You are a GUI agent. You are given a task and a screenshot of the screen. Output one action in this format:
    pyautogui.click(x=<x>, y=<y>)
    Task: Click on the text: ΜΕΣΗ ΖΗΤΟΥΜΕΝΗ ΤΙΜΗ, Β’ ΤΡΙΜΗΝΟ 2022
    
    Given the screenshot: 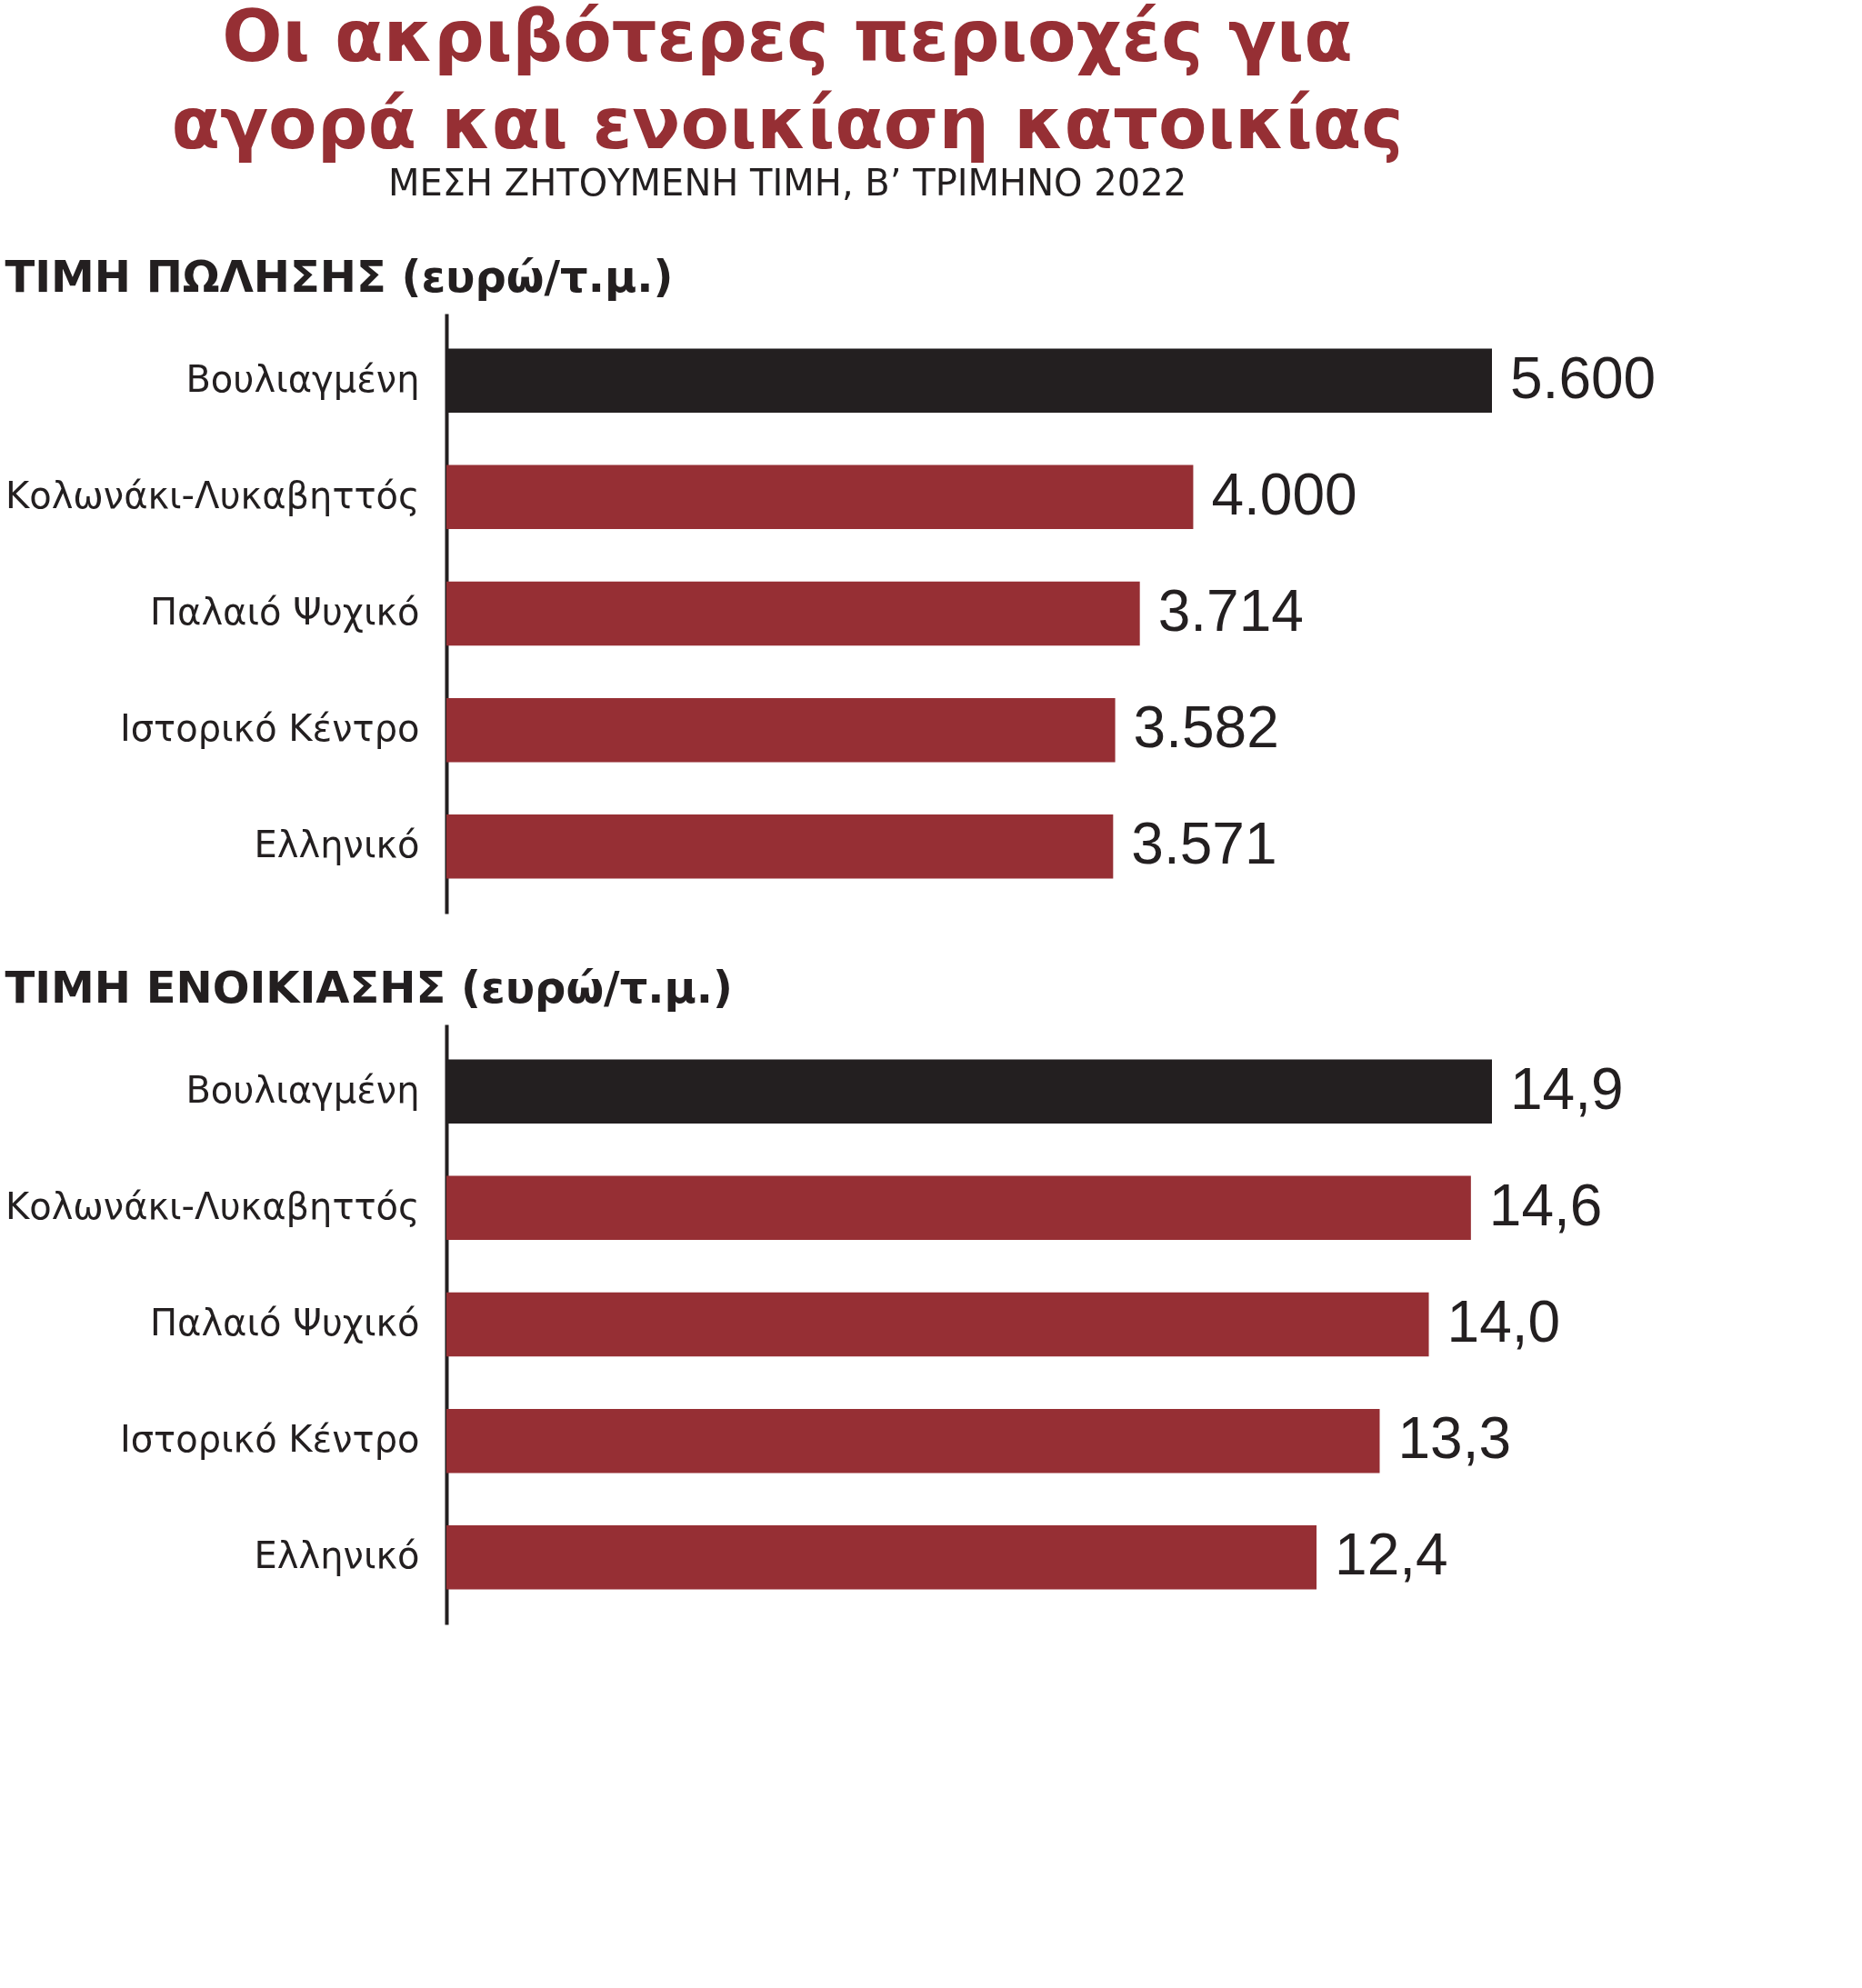 What is the action you would take?
    pyautogui.click(x=787, y=183)
    